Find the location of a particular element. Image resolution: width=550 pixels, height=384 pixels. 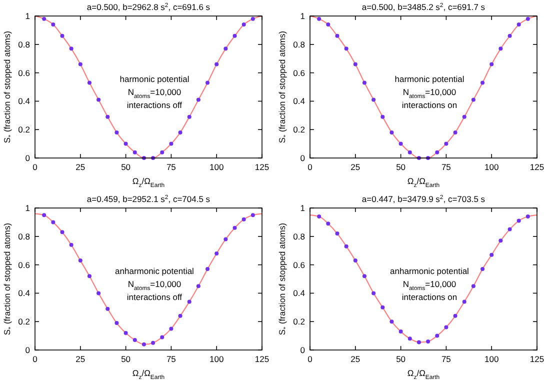

x-tick-label: 50 is located at coordinates (126, 167).